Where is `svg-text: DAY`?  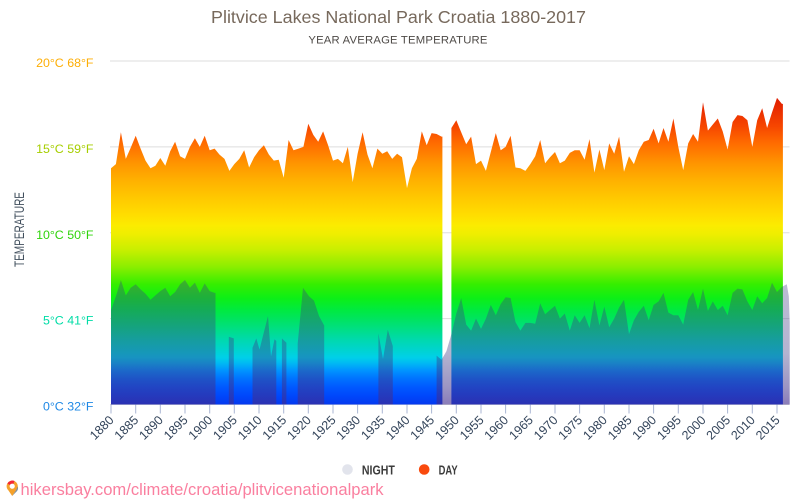 svg-text: DAY is located at coordinates (448, 470).